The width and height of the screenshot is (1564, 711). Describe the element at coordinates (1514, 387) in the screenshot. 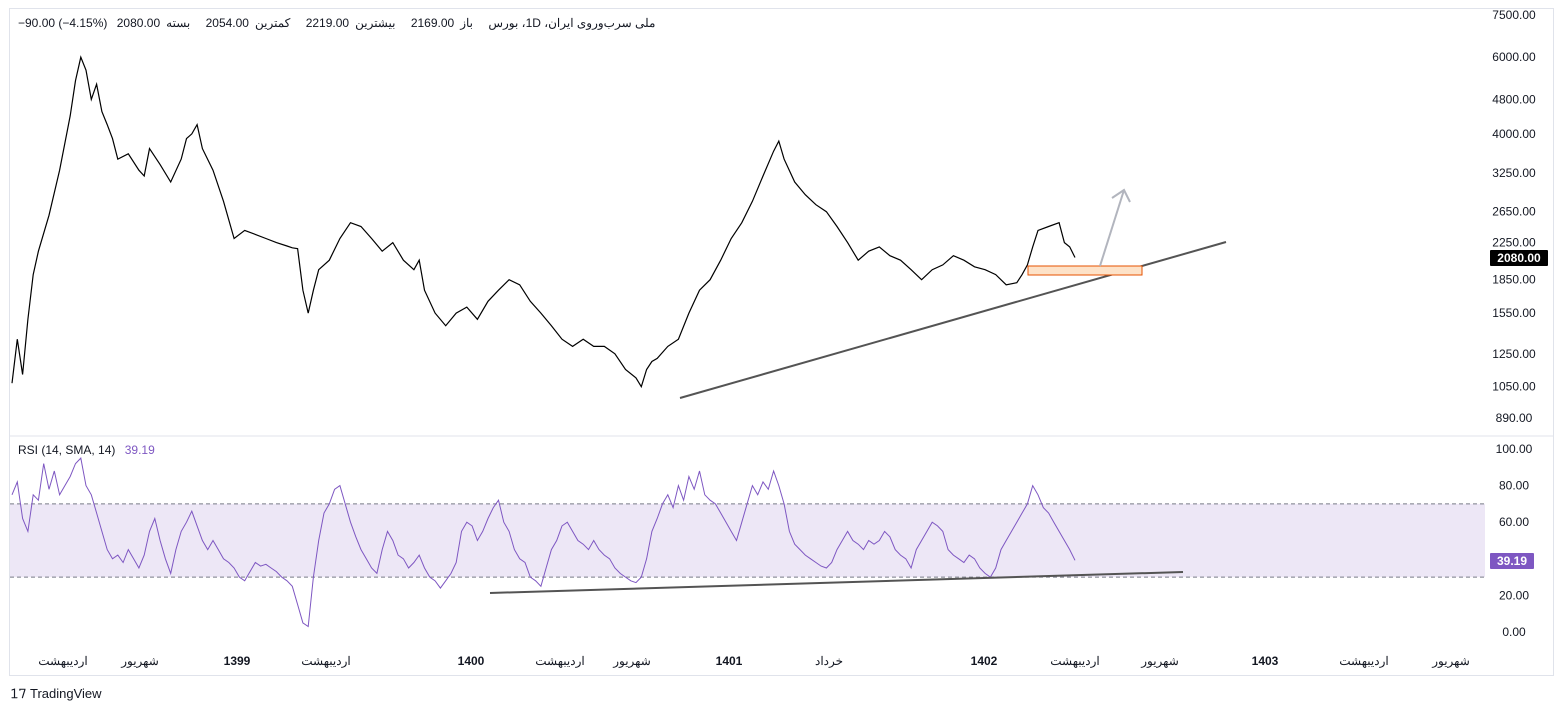

I see `price-y-tick-label: 1050.00` at that location.